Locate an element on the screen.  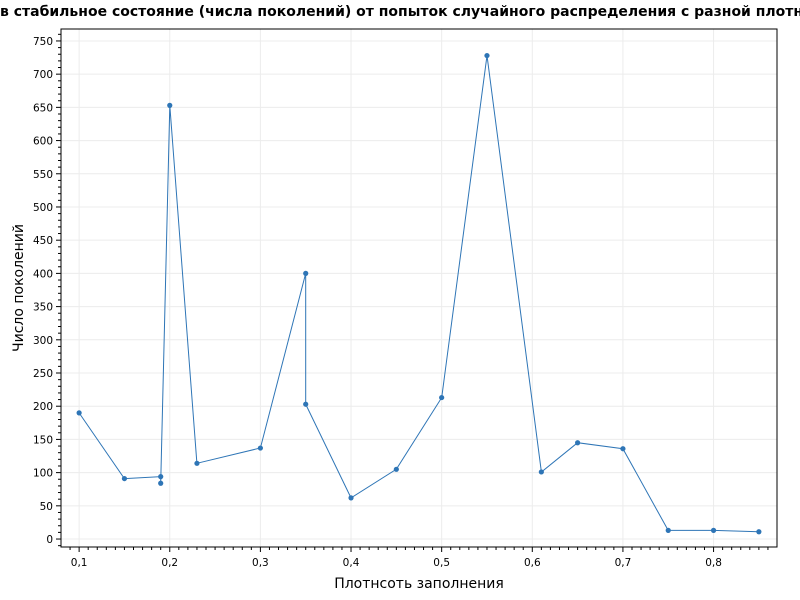
x-tick-label: 0,3 is located at coordinates (260, 563).